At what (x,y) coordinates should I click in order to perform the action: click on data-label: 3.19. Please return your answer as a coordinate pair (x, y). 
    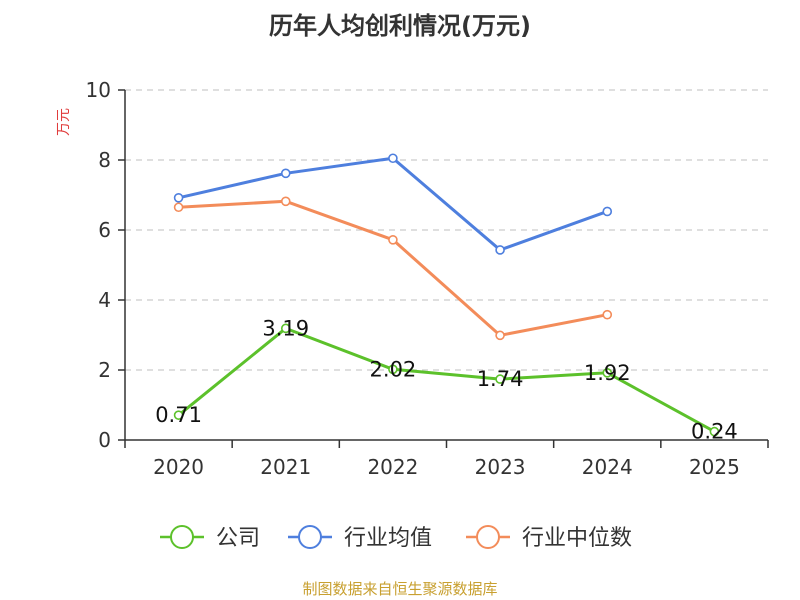
    Looking at the image, I should click on (285, 328).